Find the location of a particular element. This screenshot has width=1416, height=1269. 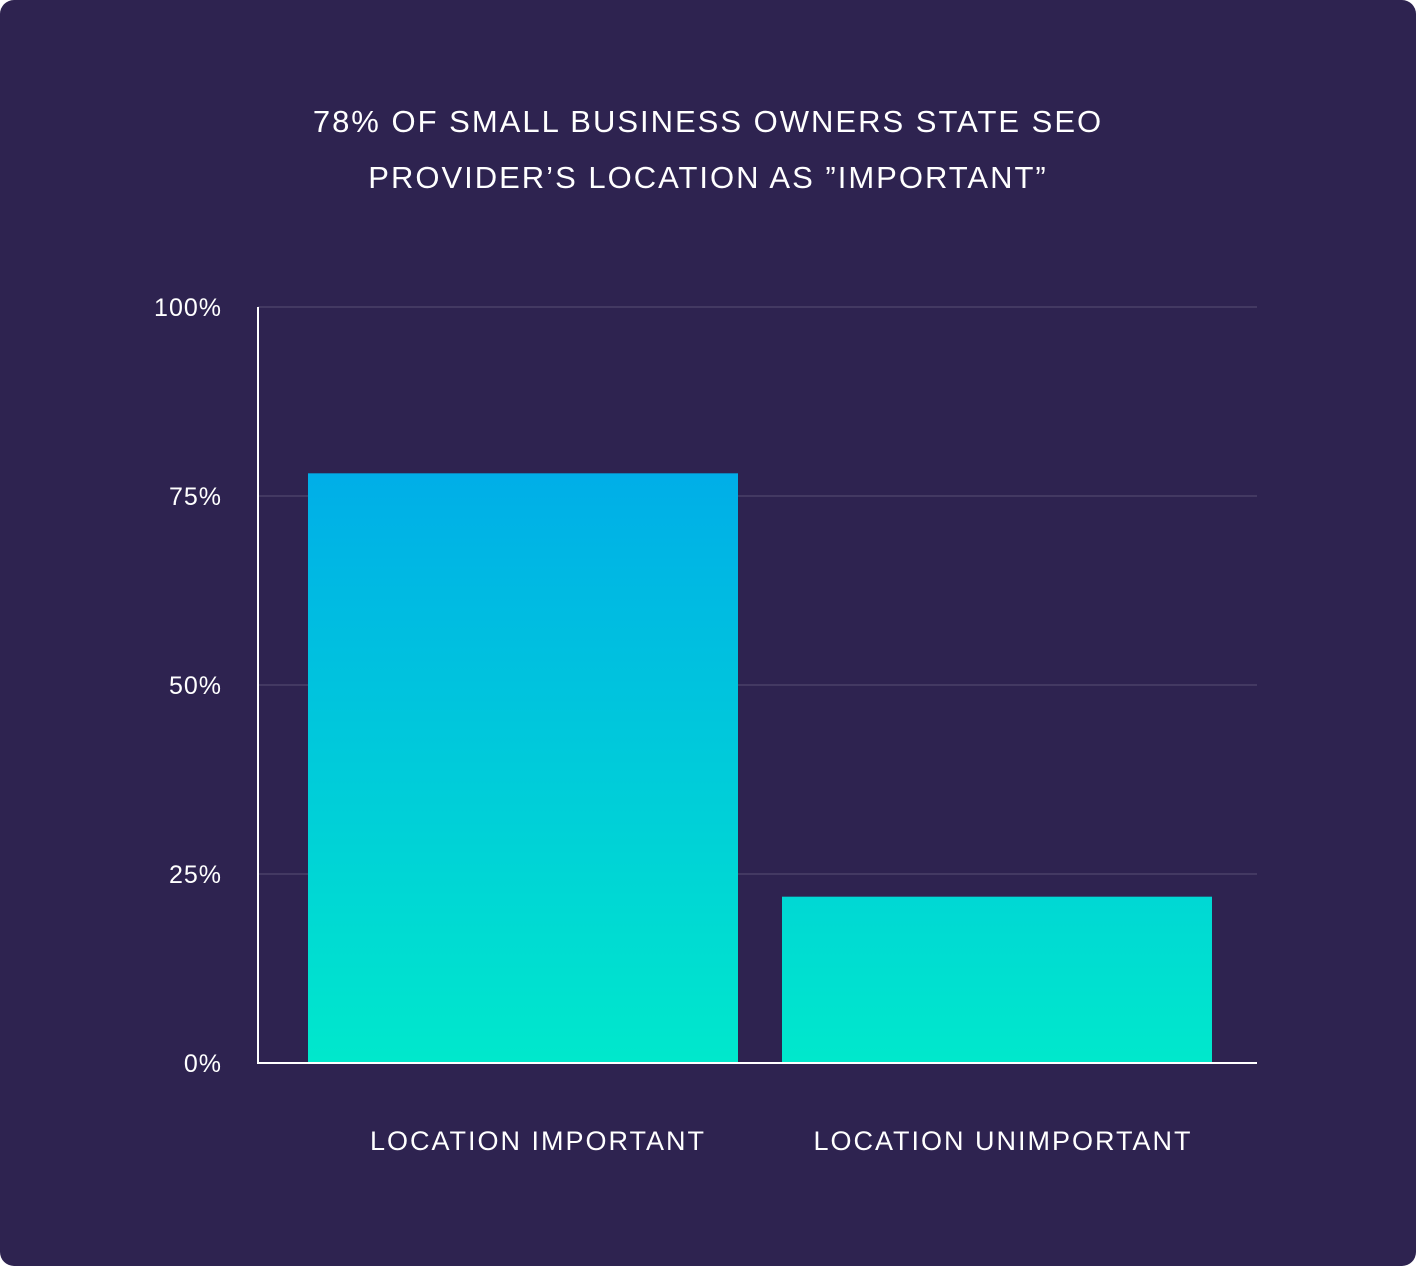

y-tick-label-25: 25% is located at coordinates (195, 875).